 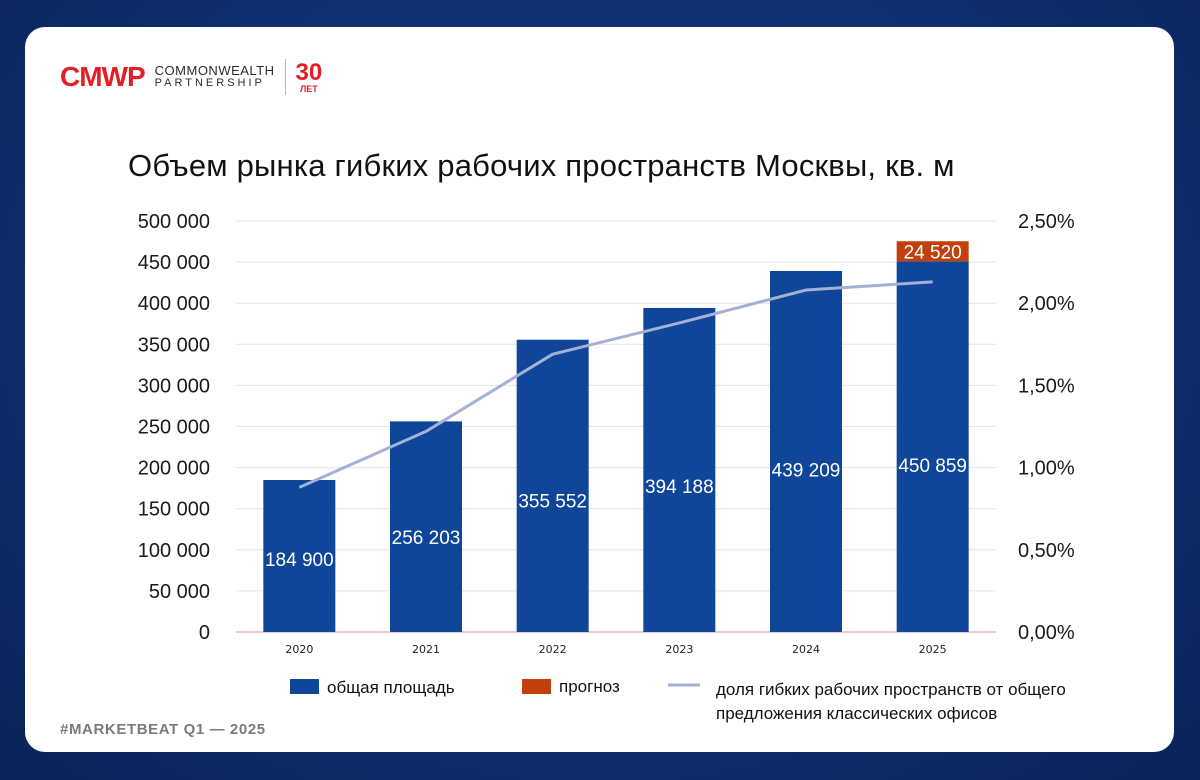 I want to click on bar-forecast, so click(x=932, y=251).